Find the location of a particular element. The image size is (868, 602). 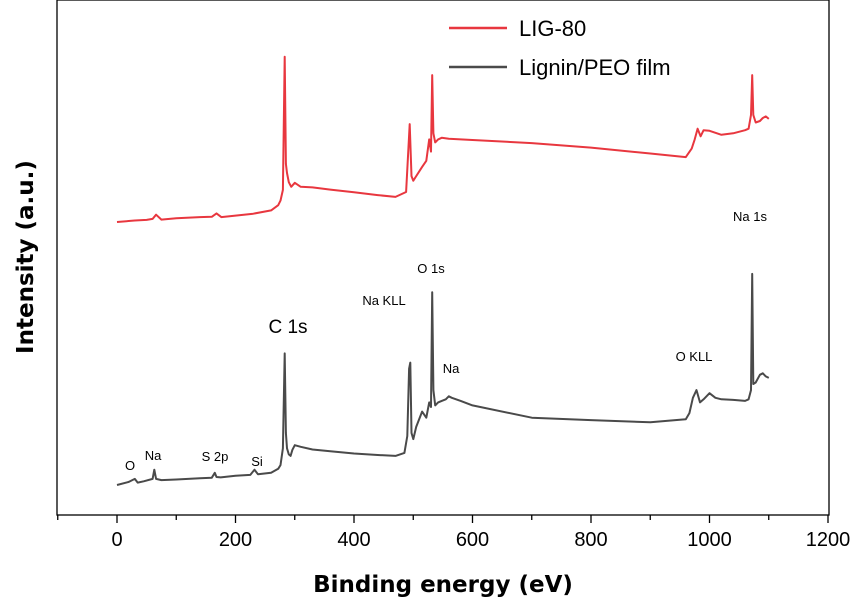

peak-label: Na KLL is located at coordinates (383, 300).